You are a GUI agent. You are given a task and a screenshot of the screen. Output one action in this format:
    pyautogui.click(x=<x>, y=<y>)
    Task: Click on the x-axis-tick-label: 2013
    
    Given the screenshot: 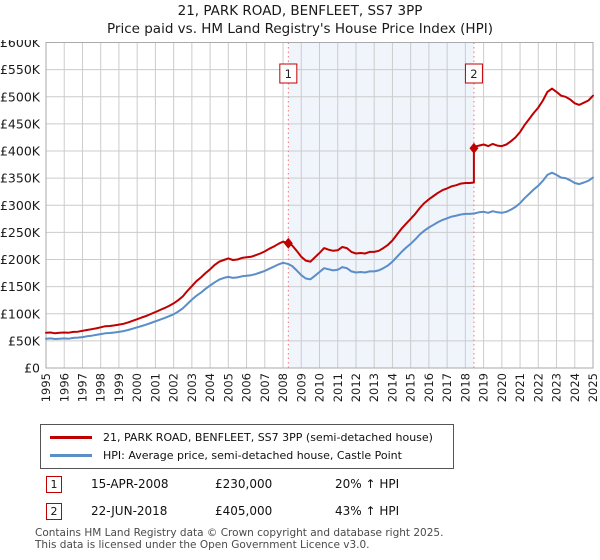 What is the action you would take?
    pyautogui.click(x=374, y=387)
    